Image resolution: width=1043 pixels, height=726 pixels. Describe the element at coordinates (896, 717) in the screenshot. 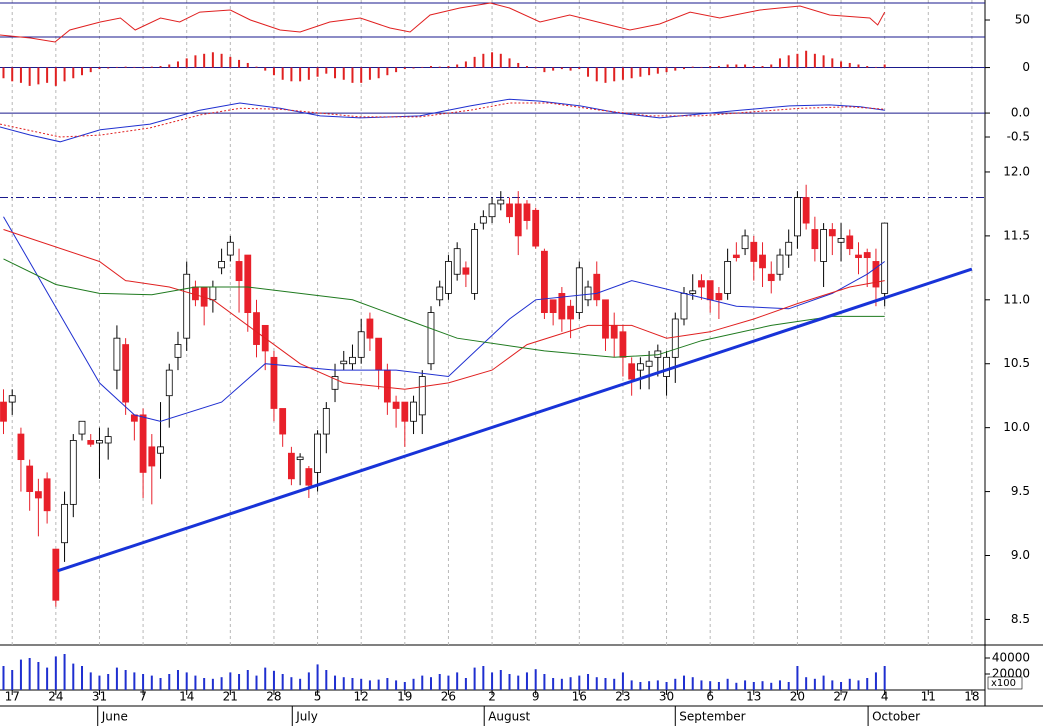

I see `month-label: October` at that location.